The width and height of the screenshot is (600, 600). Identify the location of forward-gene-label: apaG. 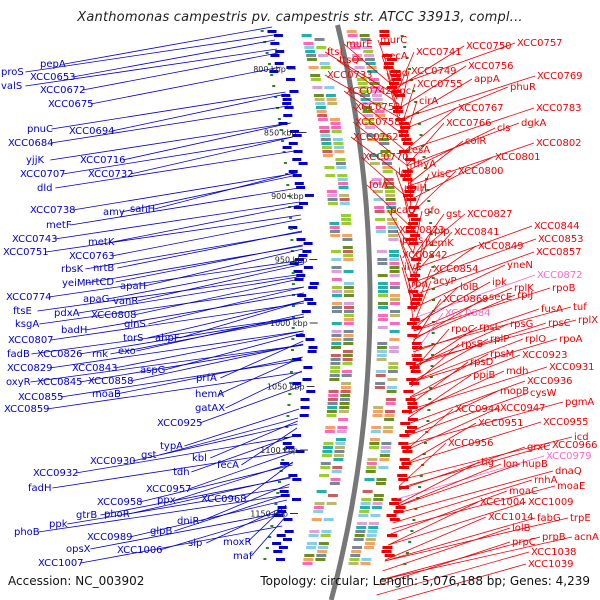
(96, 299).